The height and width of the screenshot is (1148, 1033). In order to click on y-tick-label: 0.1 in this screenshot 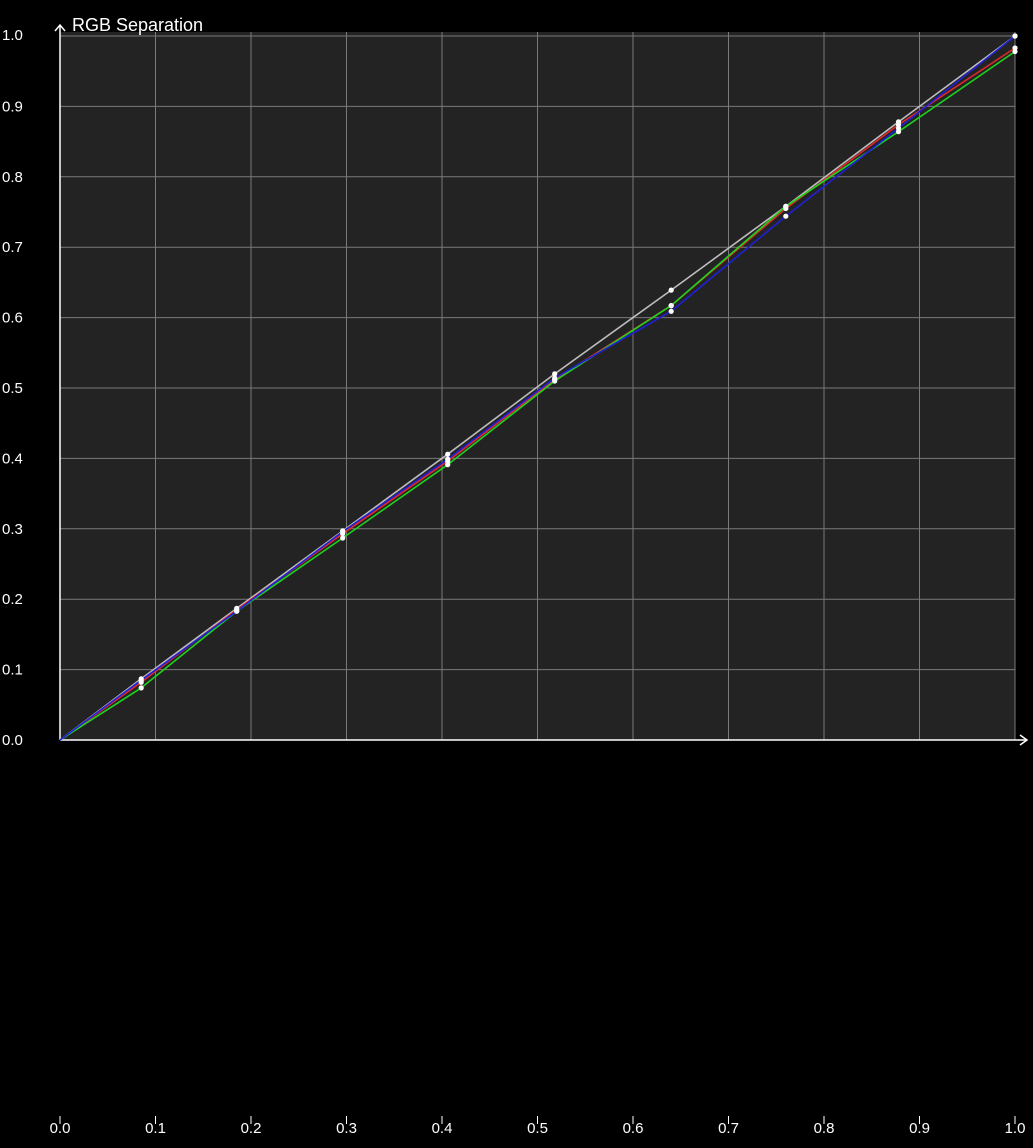, I will do `click(12, 670)`.